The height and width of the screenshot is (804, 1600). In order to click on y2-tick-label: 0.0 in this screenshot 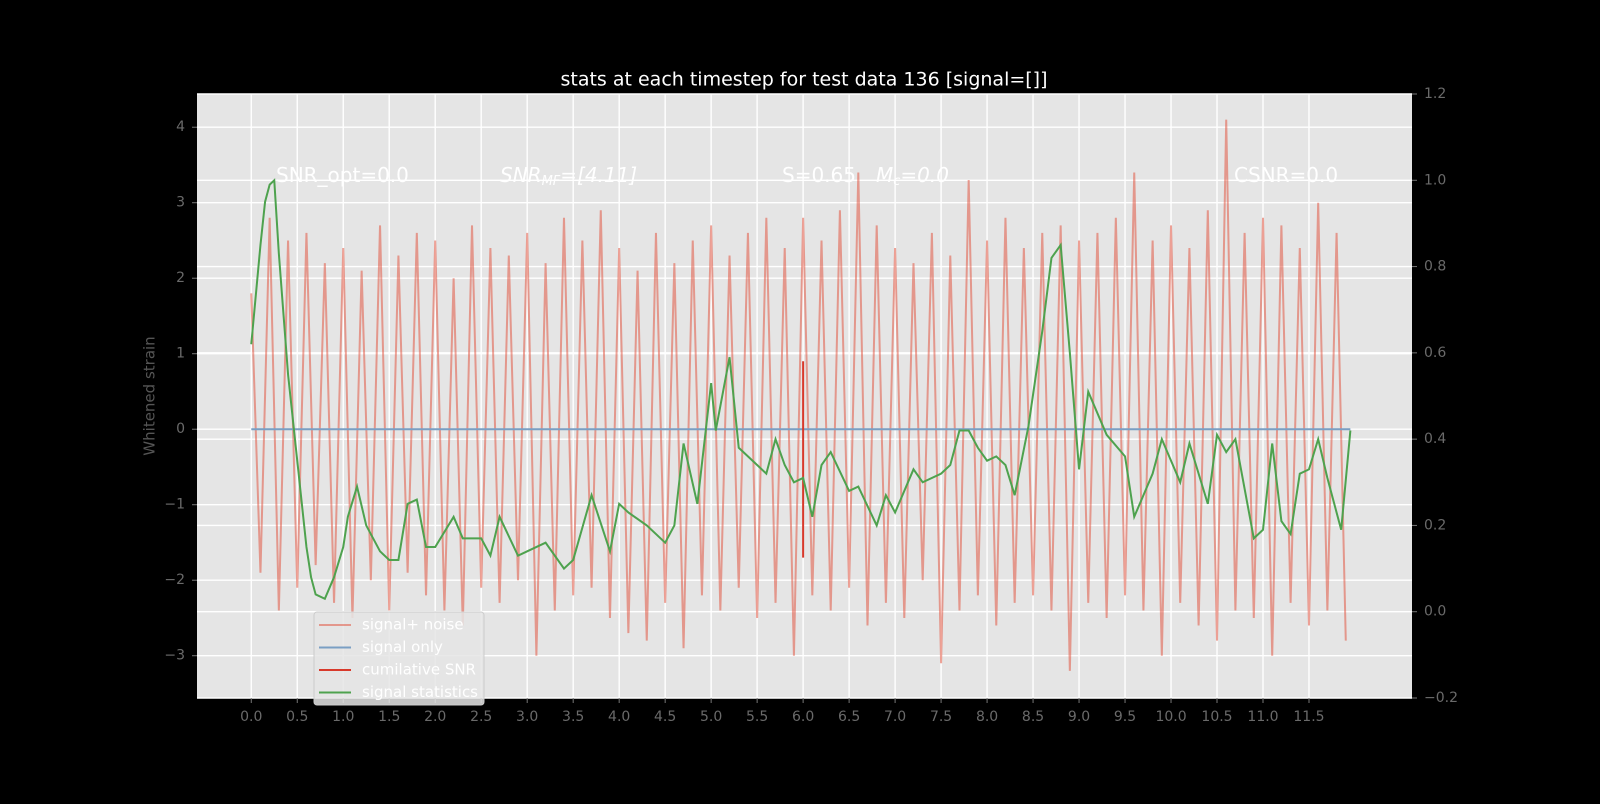, I will do `click(1435, 612)`.